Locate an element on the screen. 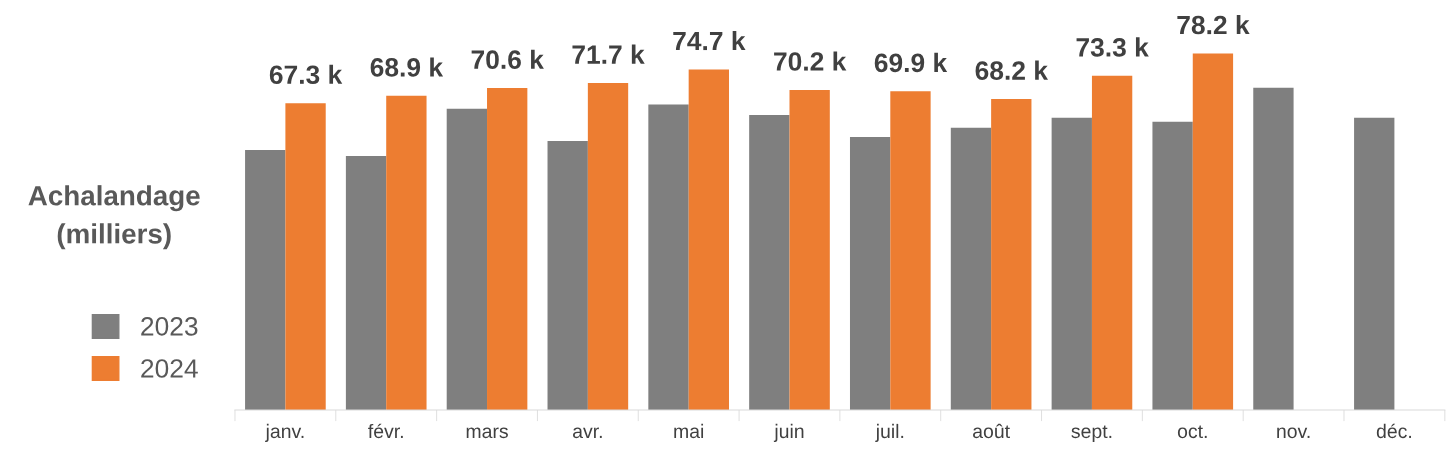 This screenshot has width=1455, height=462. x-tick-label: sept. is located at coordinates (1091, 433).